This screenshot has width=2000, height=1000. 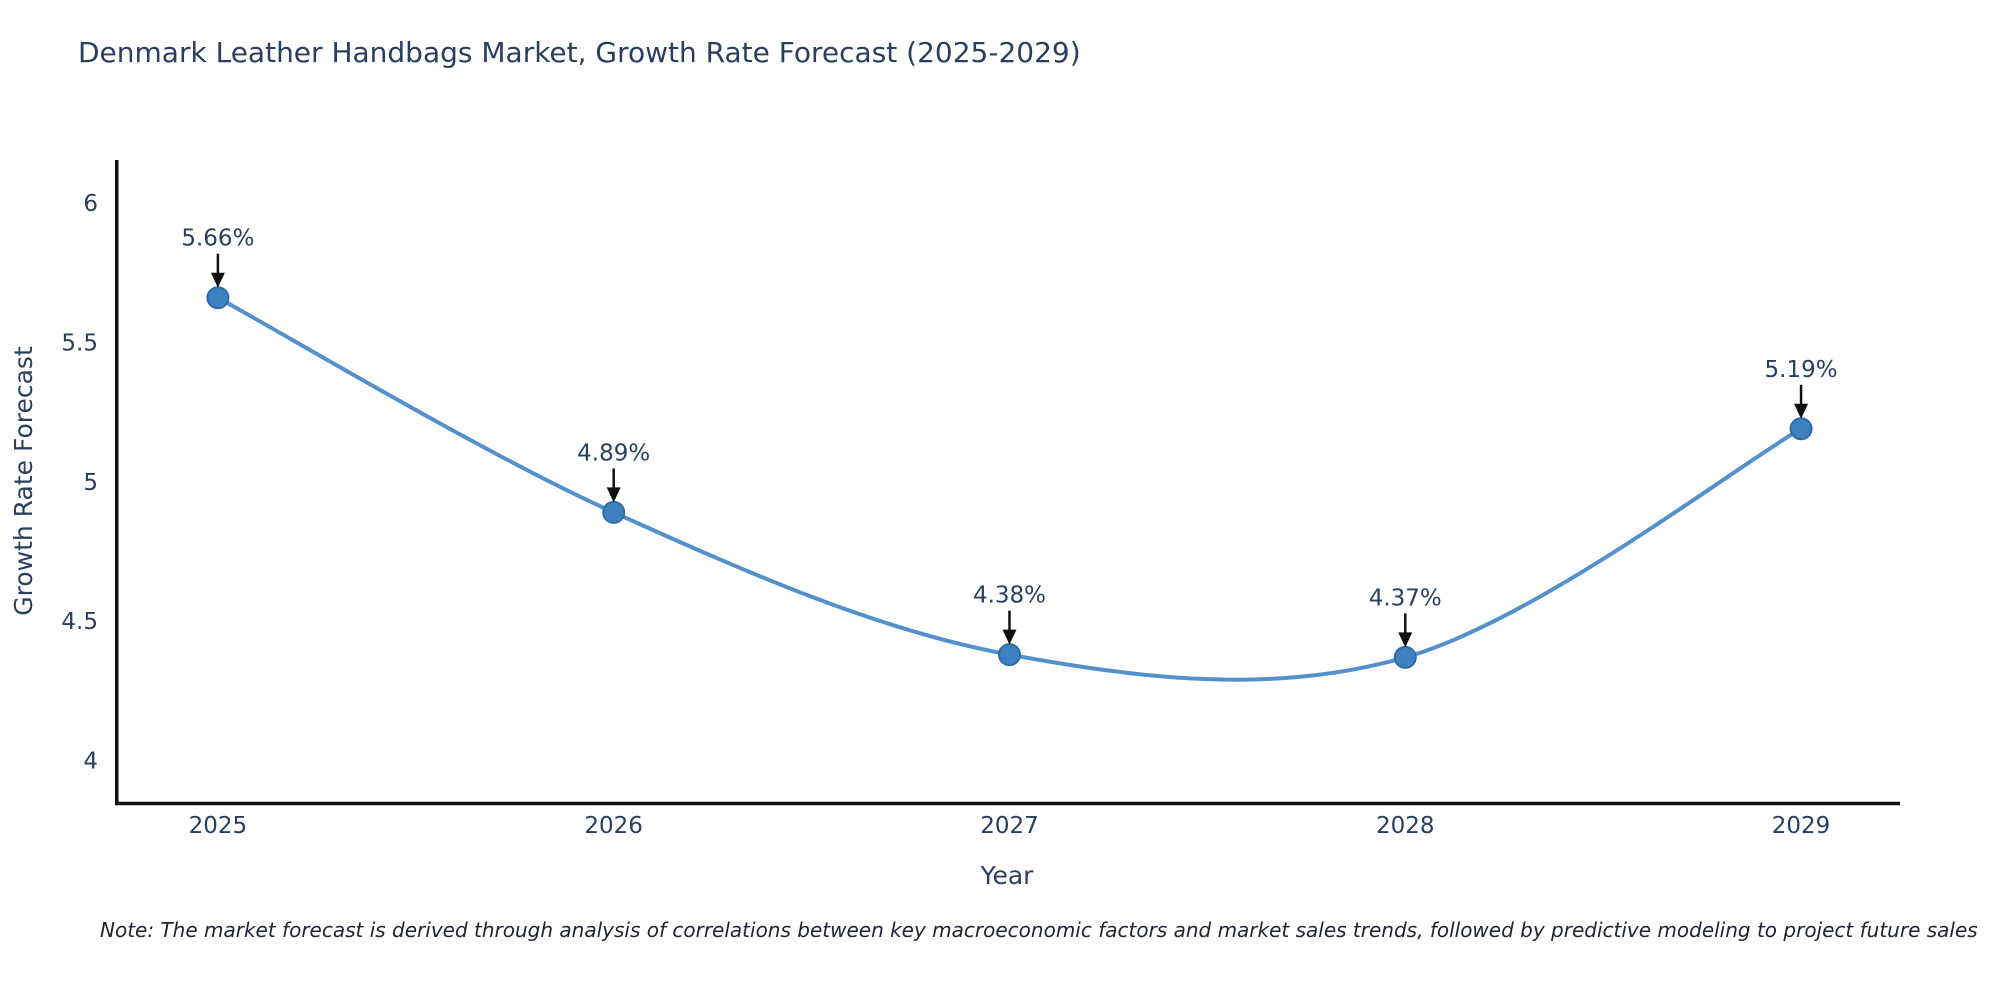 What do you see at coordinates (1801, 370) in the screenshot?
I see `annotation-label: 5.19%` at bounding box center [1801, 370].